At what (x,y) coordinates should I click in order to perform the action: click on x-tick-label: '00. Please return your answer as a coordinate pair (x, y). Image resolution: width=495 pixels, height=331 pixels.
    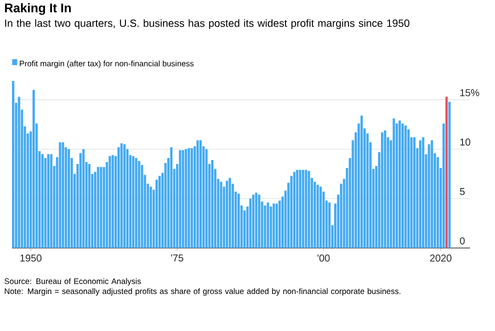
    Looking at the image, I should click on (324, 258).